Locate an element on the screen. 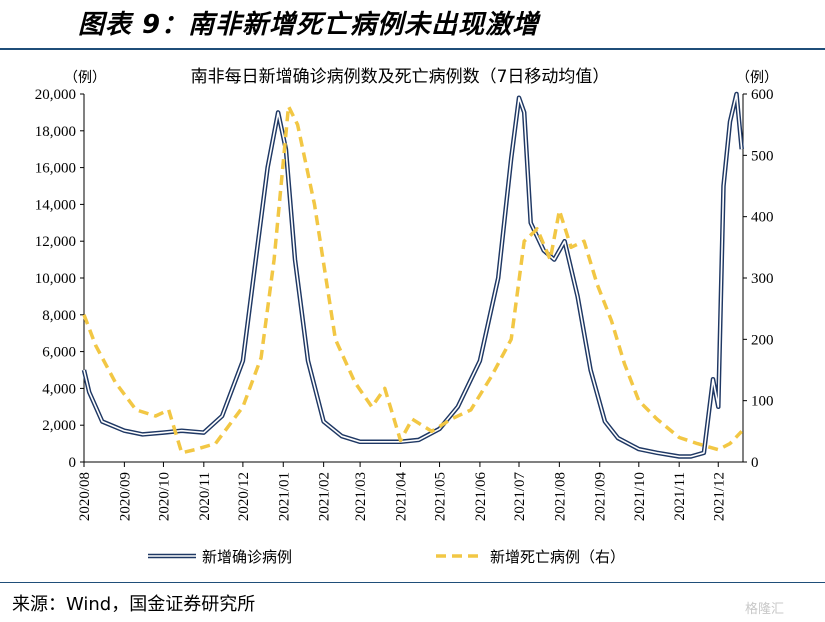 This screenshot has width=825, height=622. x-tick-label: 2021/08 is located at coordinates (560, 496).